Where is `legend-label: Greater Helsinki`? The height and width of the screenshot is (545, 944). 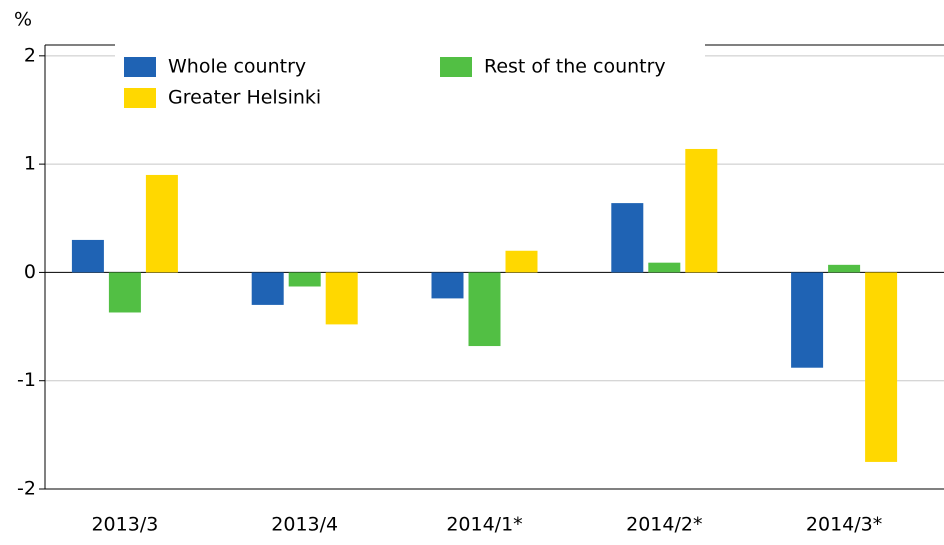 legend-label: Greater Helsinki is located at coordinates (244, 98).